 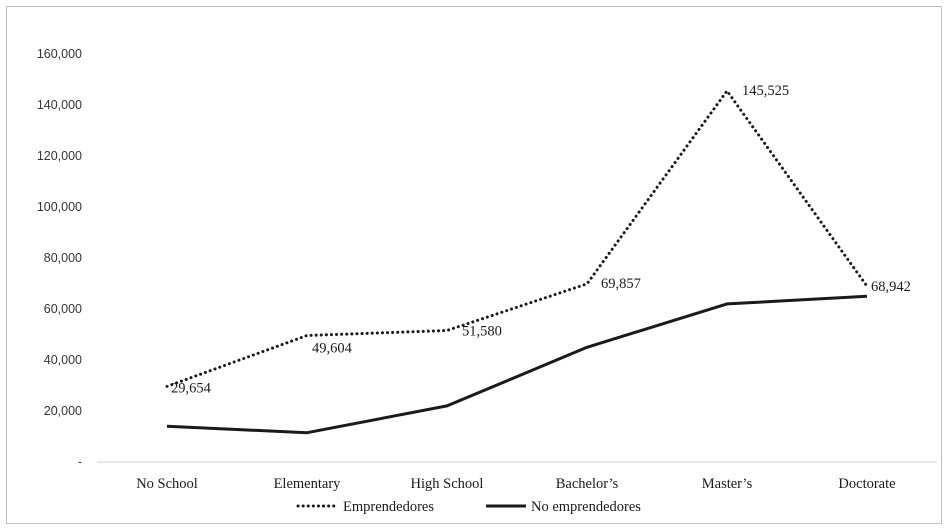 I want to click on y-tick-label: 40,000, so click(x=63, y=360).